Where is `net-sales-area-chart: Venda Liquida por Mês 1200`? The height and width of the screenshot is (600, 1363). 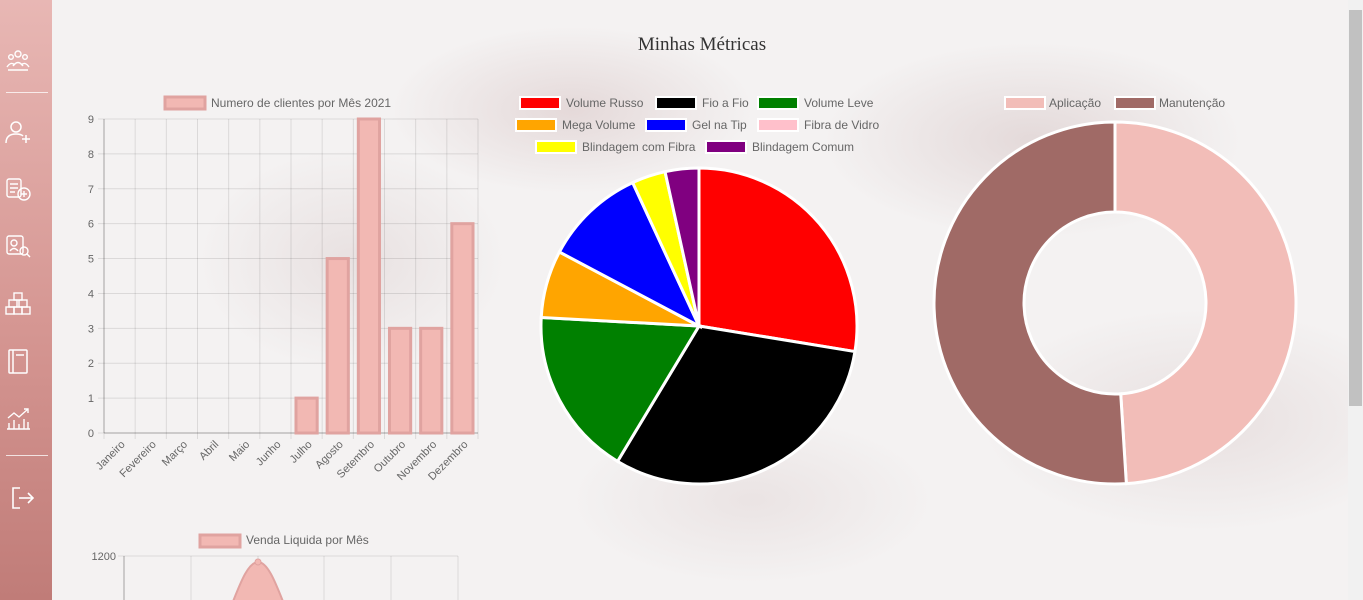
net-sales-area-chart: Venda Liquida por Mês 1200 is located at coordinates (275, 566).